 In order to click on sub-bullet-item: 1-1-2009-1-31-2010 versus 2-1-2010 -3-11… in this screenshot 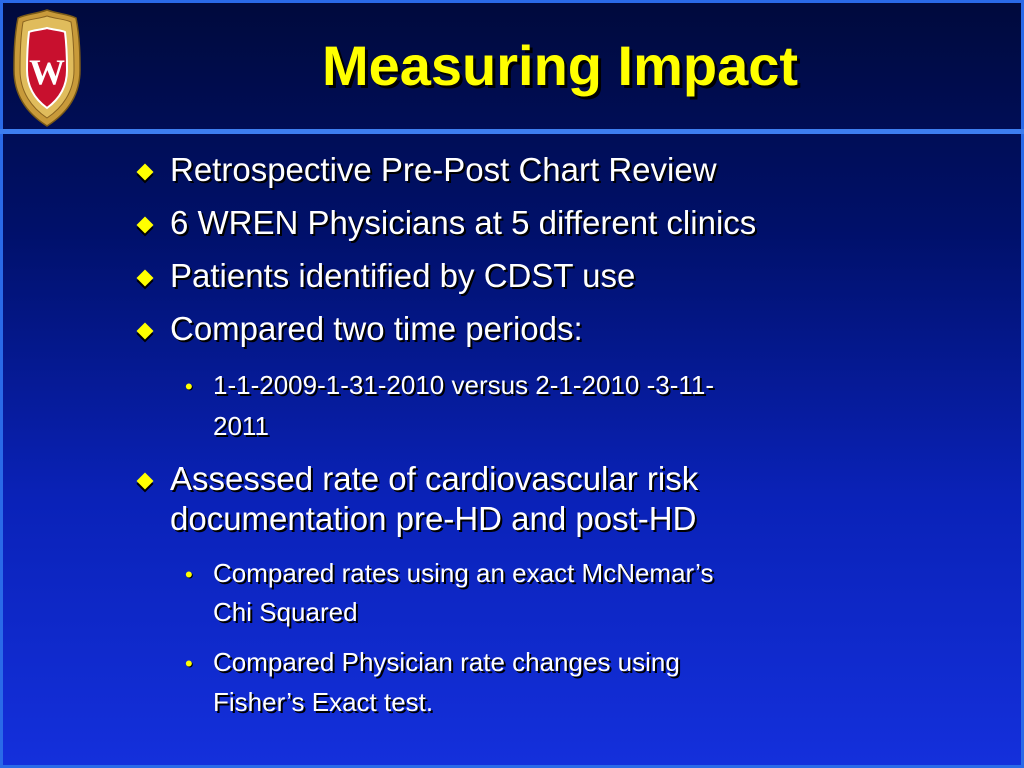, I will do `click(464, 385)`.